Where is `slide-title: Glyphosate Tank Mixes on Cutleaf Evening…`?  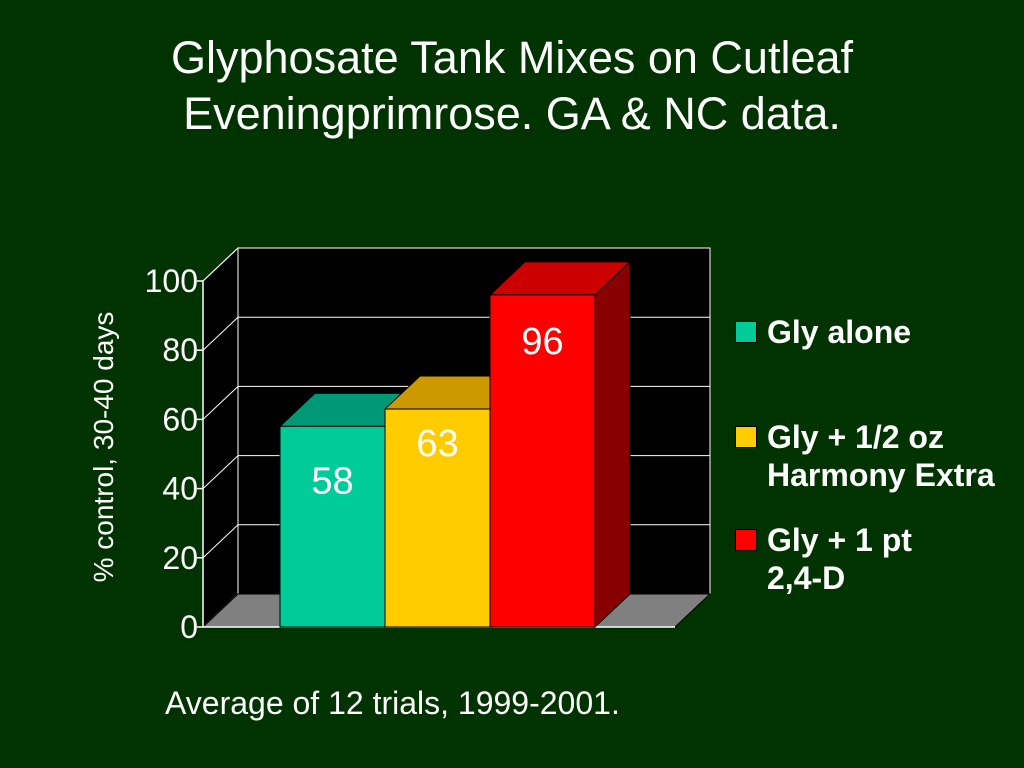
slide-title: Glyphosate Tank Mixes on Cutleaf Evening… is located at coordinates (512, 86).